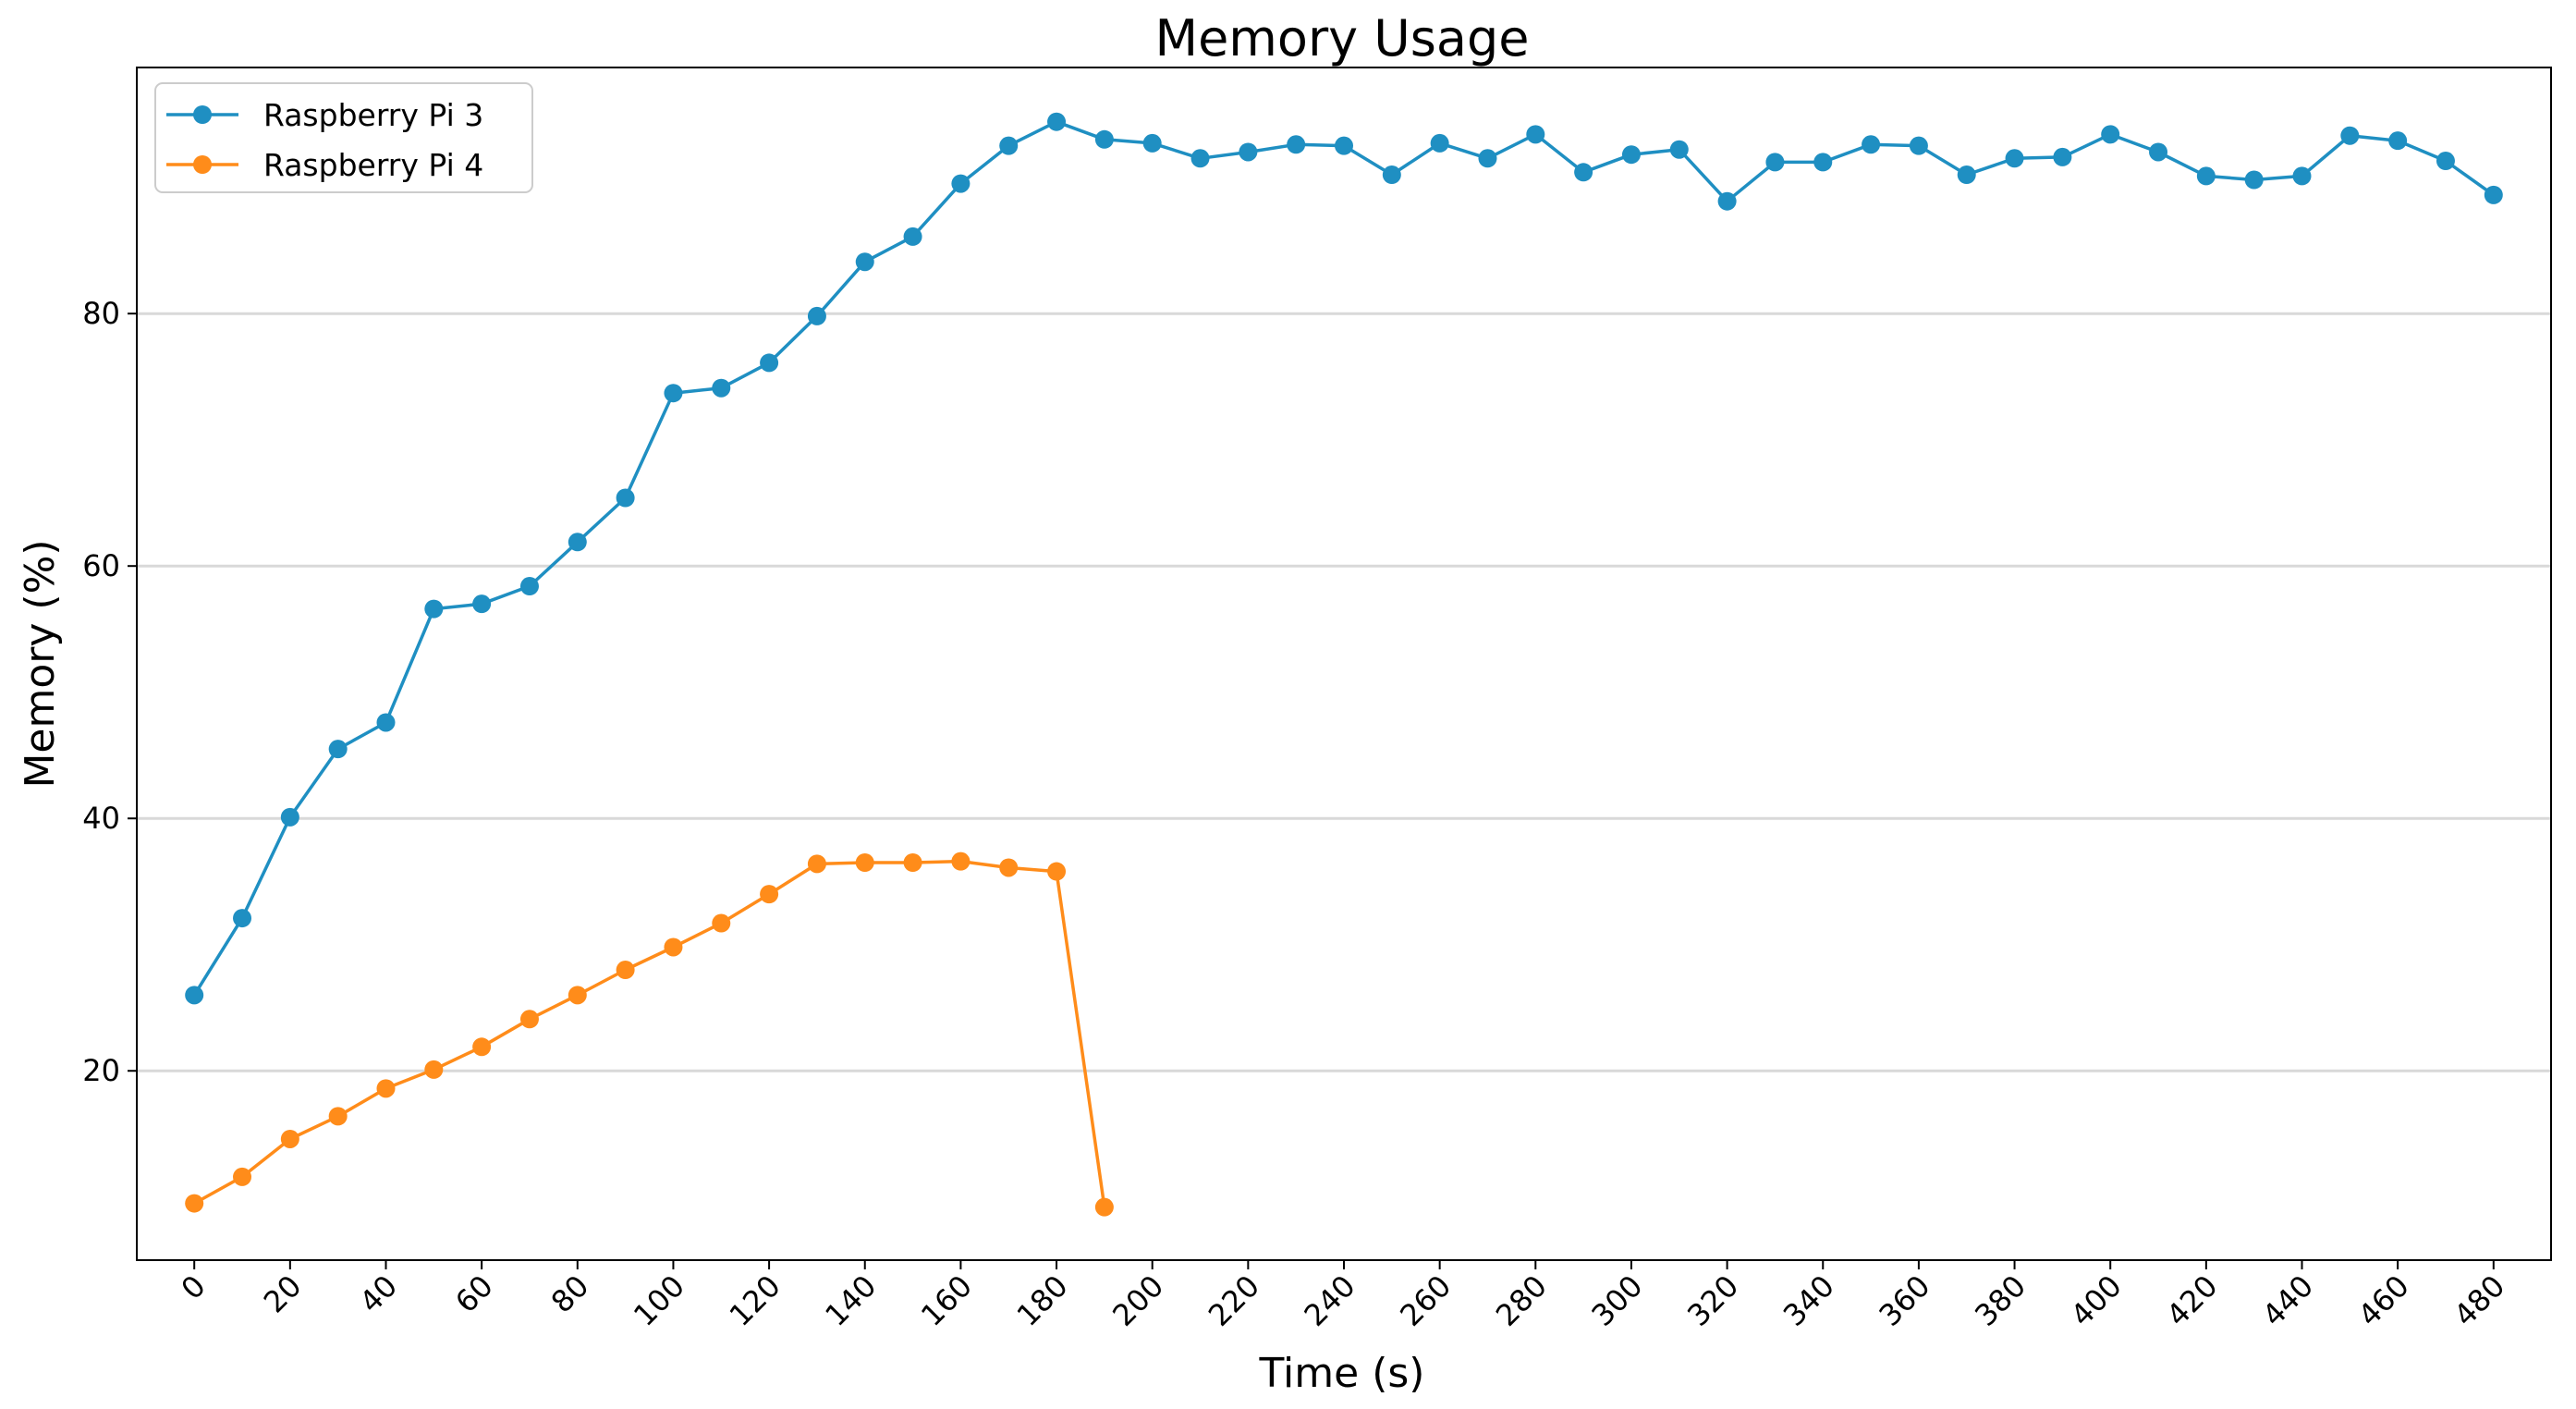 The width and height of the screenshot is (2576, 1409). Describe the element at coordinates (373, 115) in the screenshot. I see `legend-label: Raspberry Pi 3` at that location.